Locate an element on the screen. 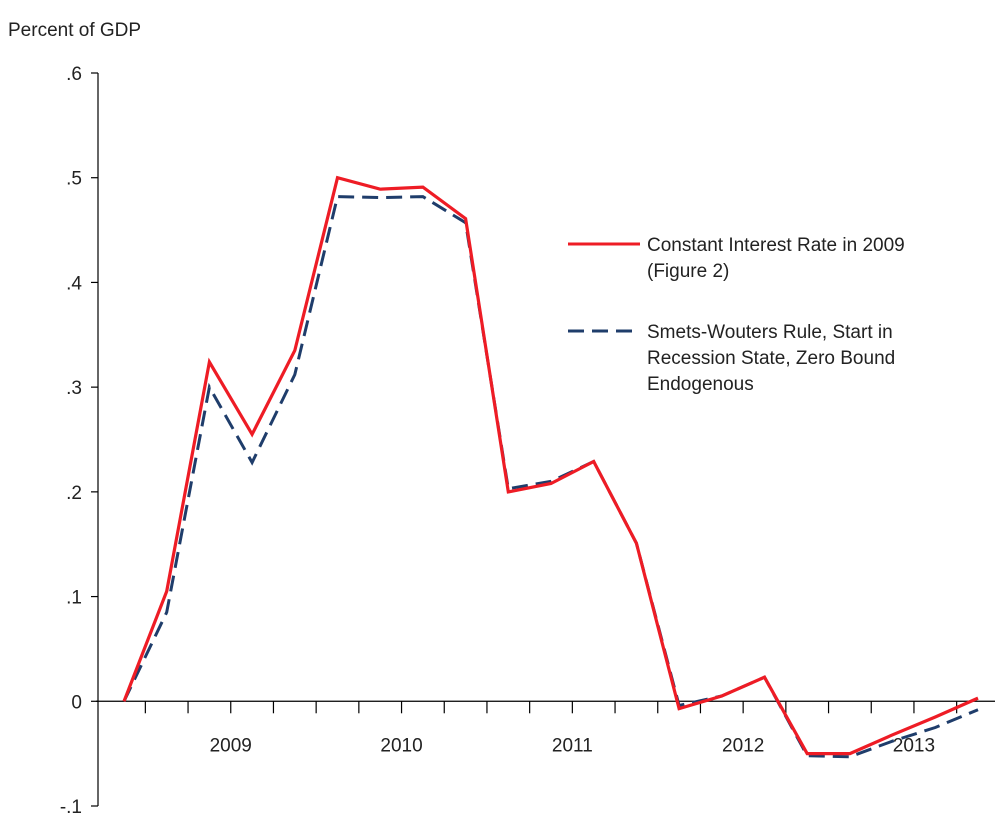 This screenshot has height=820, width=1001. y-tick-label: -.1 is located at coordinates (71, 807).